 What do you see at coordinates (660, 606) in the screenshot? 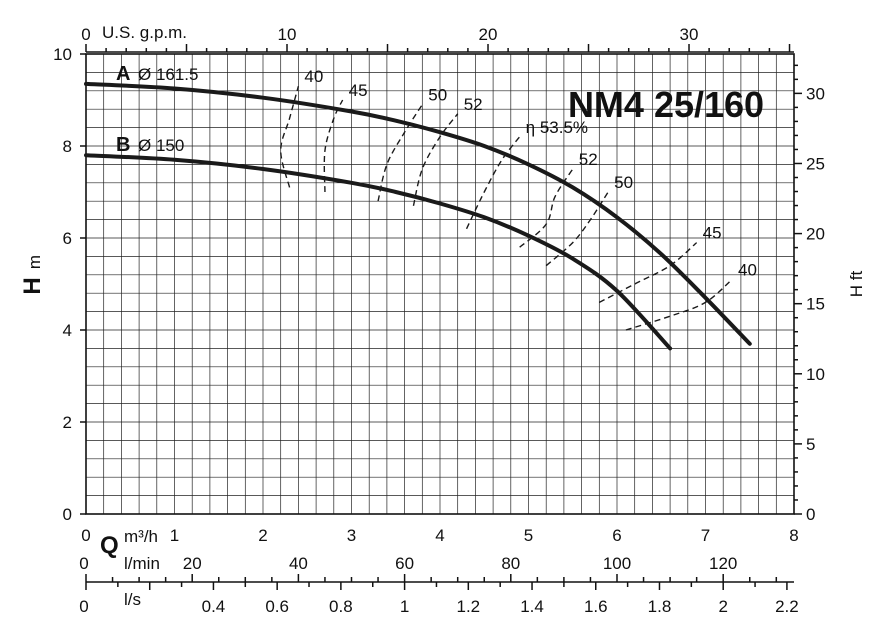
I see `ls-tick-label: 1.8` at bounding box center [660, 606].